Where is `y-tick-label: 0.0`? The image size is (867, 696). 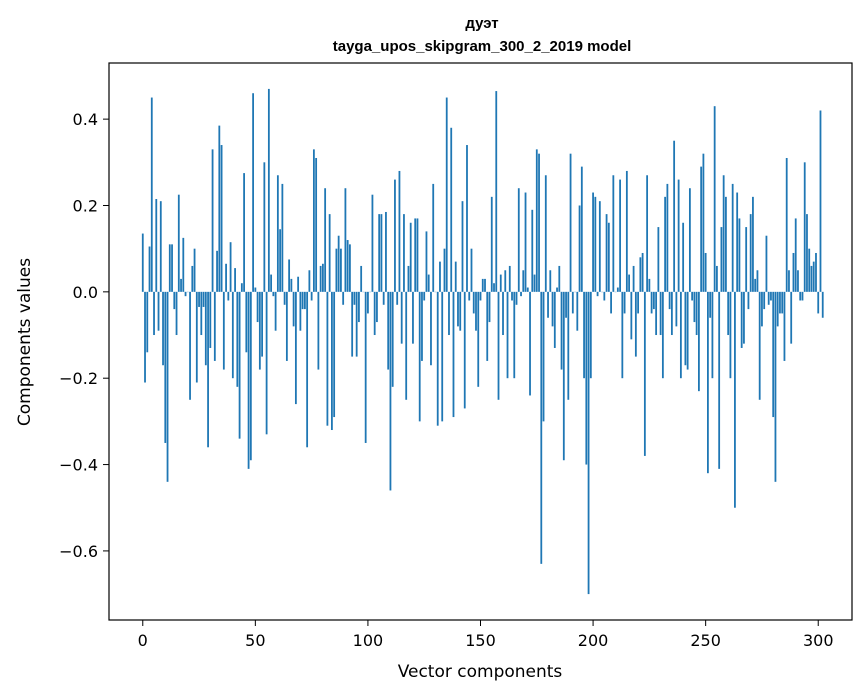 y-tick-label: 0.0 is located at coordinates (85, 292).